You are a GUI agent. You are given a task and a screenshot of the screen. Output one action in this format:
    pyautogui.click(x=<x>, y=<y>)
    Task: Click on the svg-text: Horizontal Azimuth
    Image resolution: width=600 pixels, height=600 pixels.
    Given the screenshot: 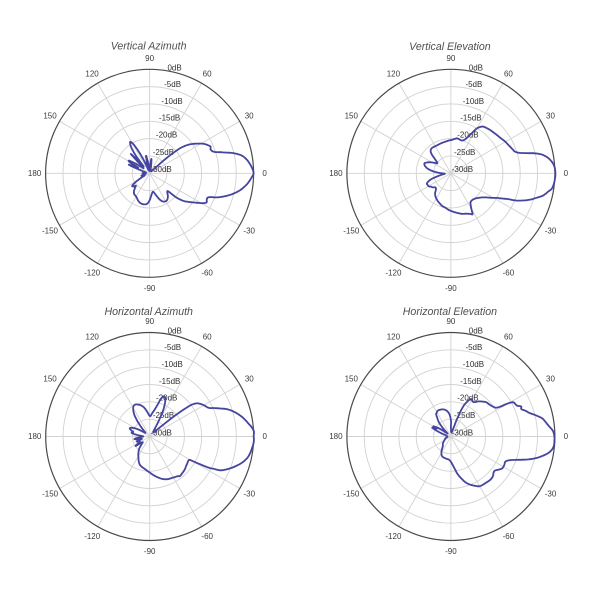 What is the action you would take?
    pyautogui.click(x=148, y=312)
    